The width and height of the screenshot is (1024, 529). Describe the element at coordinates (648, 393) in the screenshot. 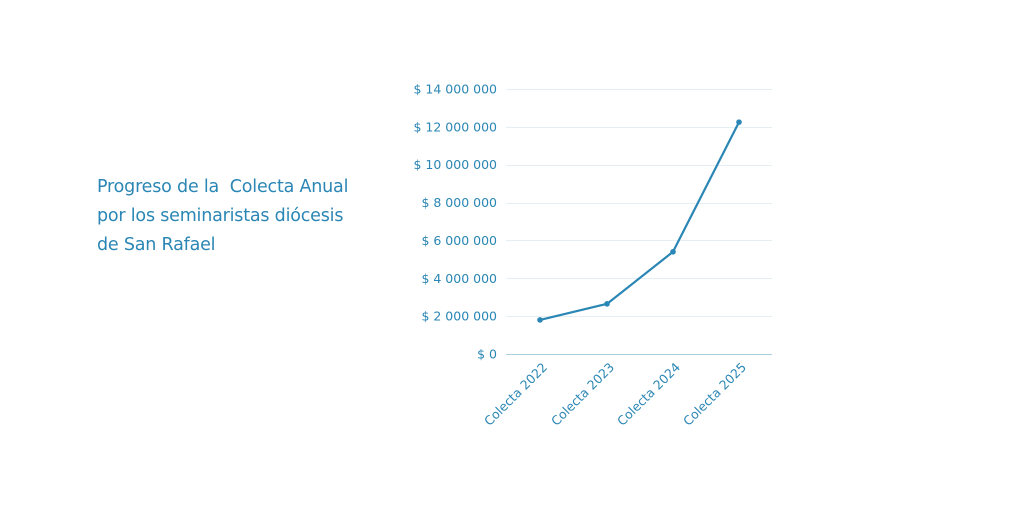

I see `x-tick-label: Colecta 2024` at that location.